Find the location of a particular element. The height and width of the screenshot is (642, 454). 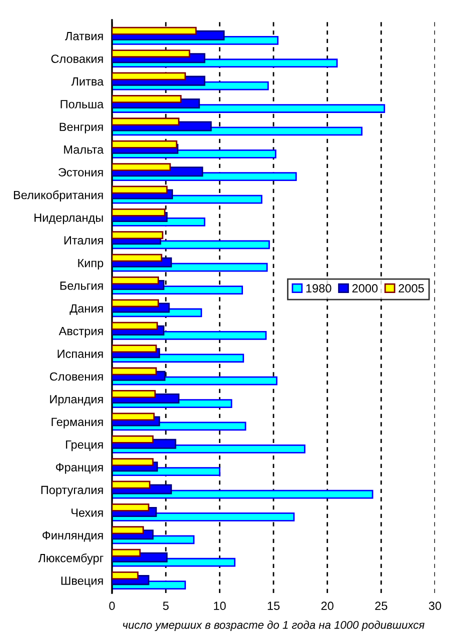

x-tick-label: 25 is located at coordinates (381, 606).